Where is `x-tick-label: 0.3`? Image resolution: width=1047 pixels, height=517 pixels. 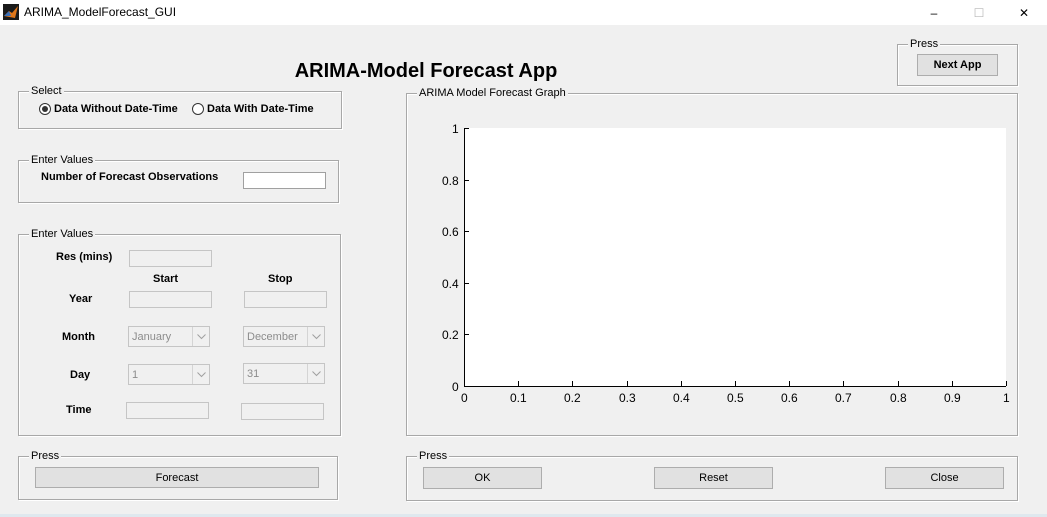
x-tick-label: 0.3 is located at coordinates (627, 398).